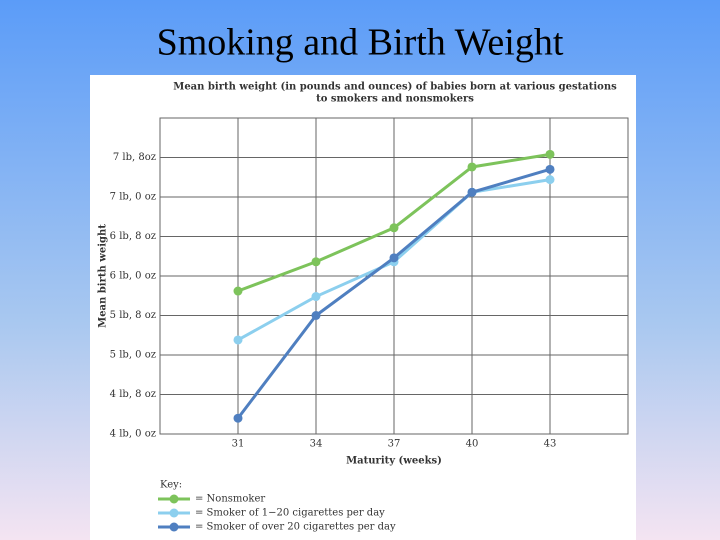 This screenshot has height=540, width=720. Describe the element at coordinates (230, 499) in the screenshot. I see `legend-label: = Nonsmoker` at that location.